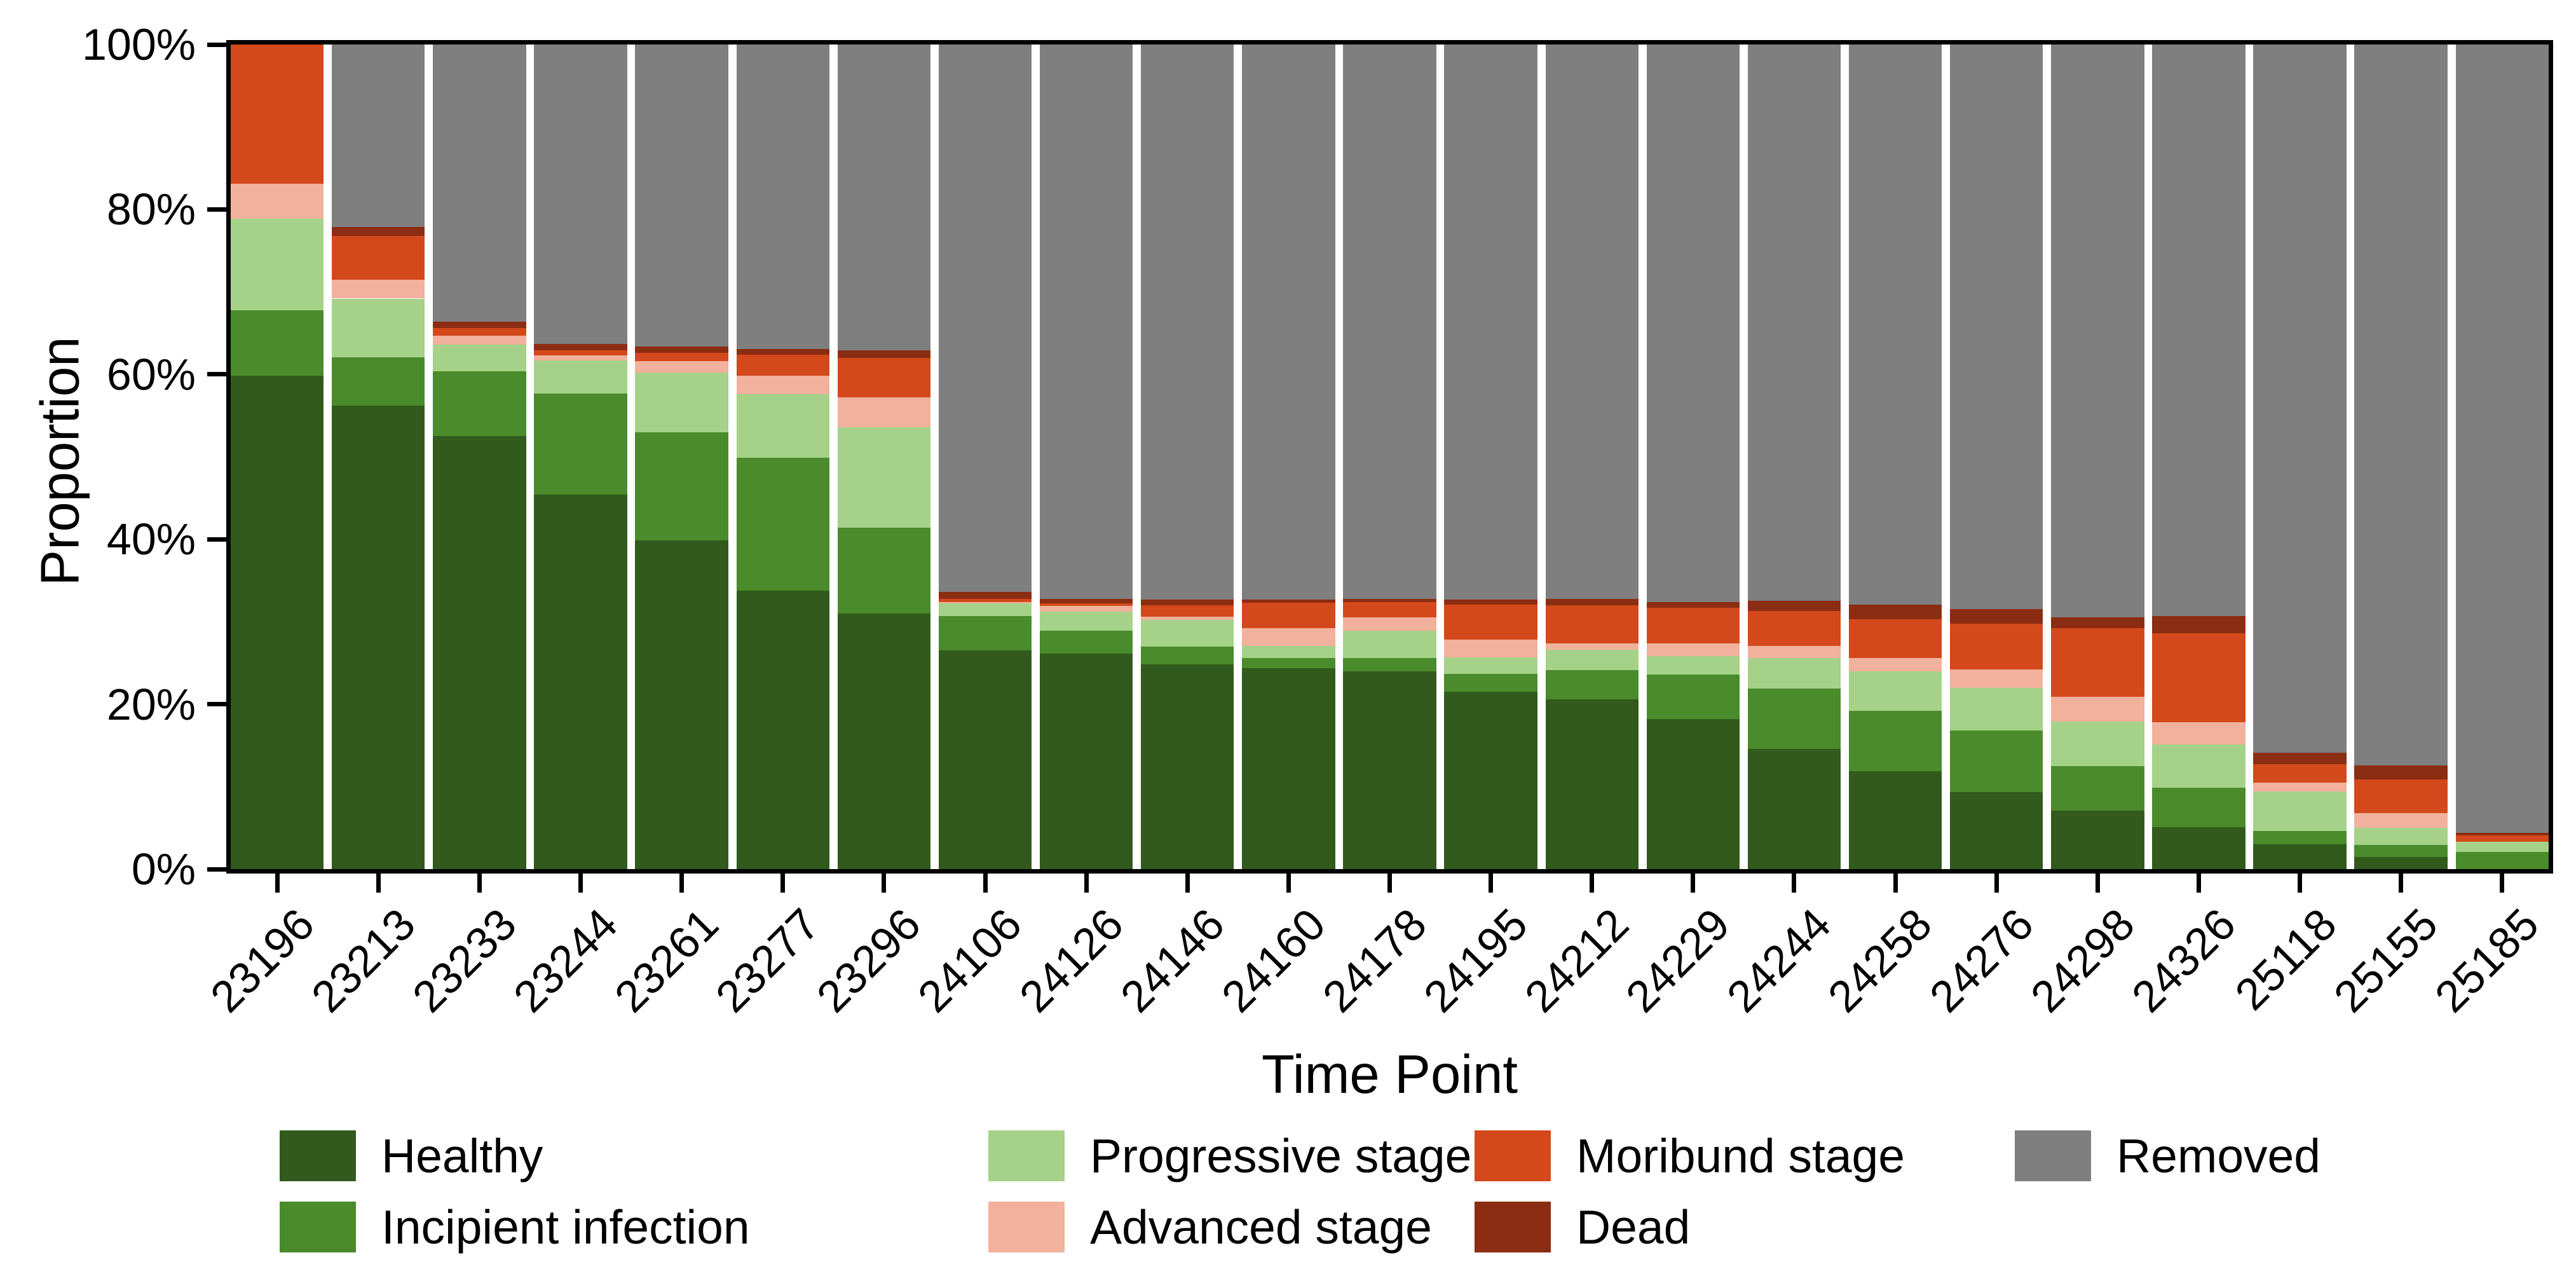 The height and width of the screenshot is (1262, 2576). What do you see at coordinates (138, 44) in the screenshot?
I see `y-tick-label: 100%` at bounding box center [138, 44].